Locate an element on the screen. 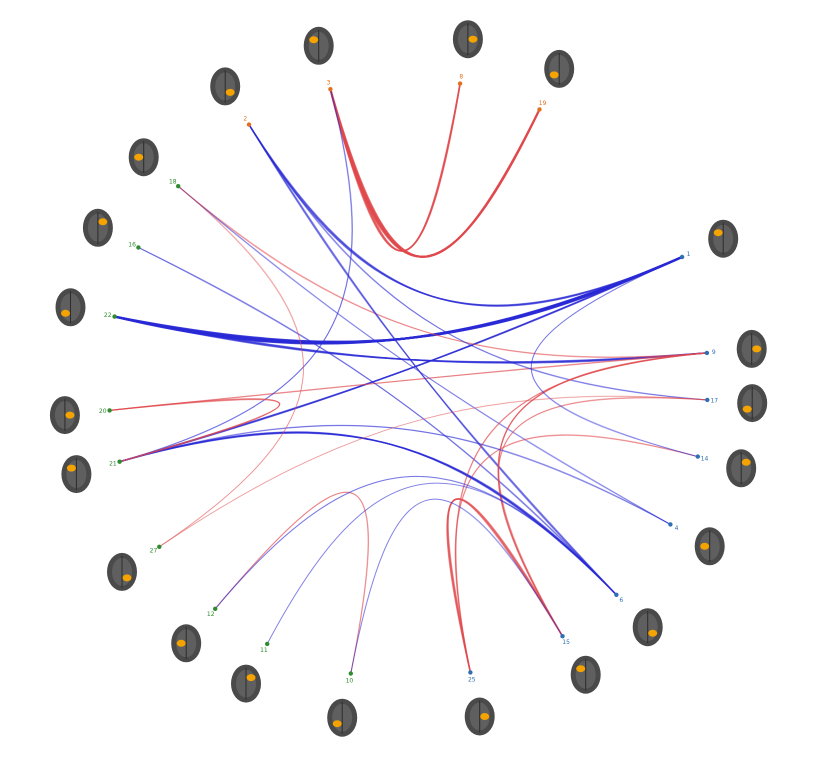  node-label-n2: 9 is located at coordinates (714, 352).